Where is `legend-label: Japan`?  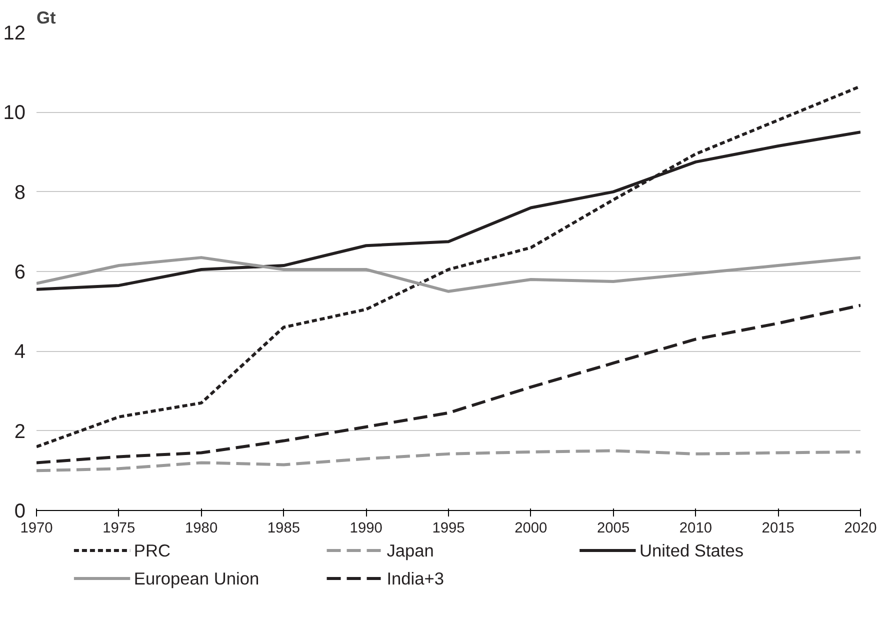
legend-label: Japan is located at coordinates (410, 550).